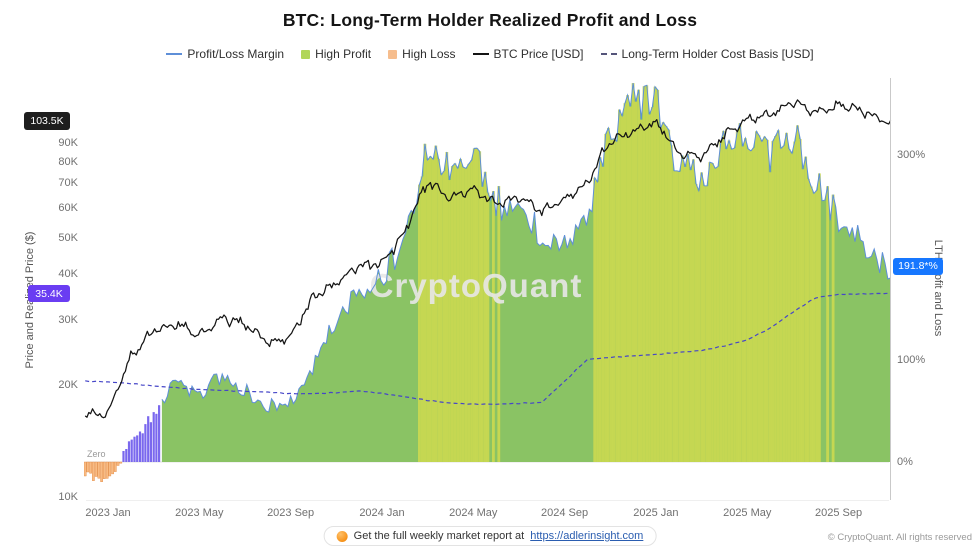 The height and width of the screenshot is (551, 980). I want to click on legend-label: Long-Term Holder Cost Basis [USD], so click(717, 54).